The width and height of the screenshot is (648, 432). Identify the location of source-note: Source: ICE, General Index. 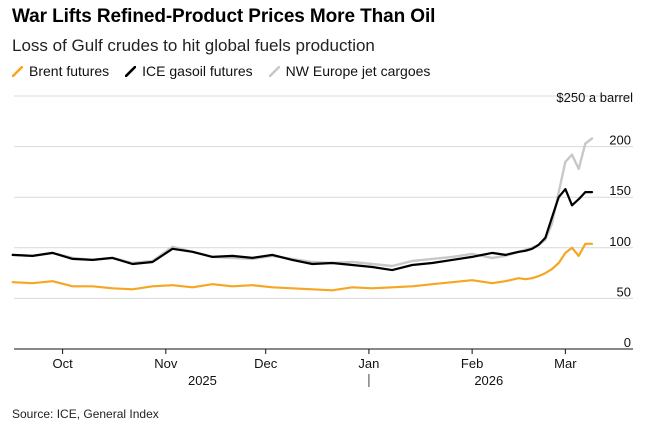
(85, 414).